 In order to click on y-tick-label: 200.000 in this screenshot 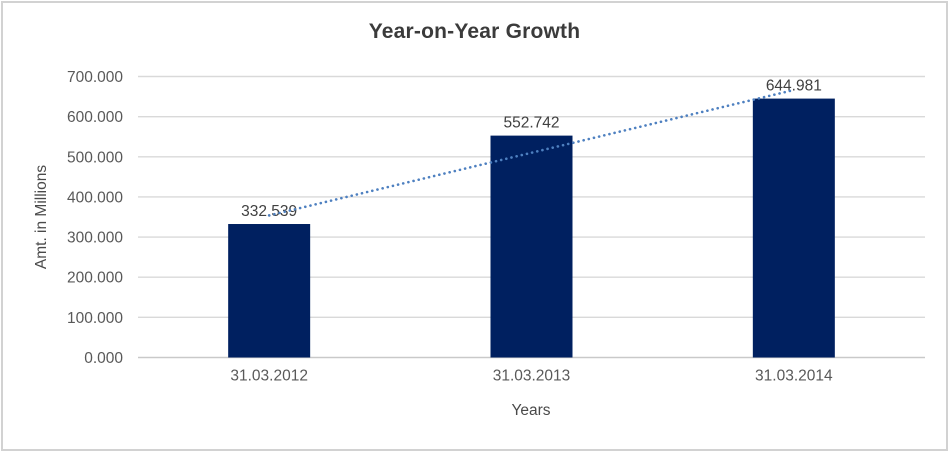, I will do `click(95, 278)`.